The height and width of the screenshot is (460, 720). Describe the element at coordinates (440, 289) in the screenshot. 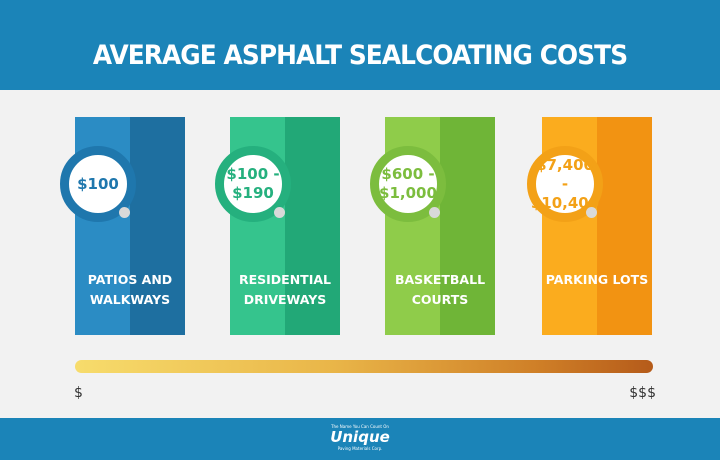

I see `category-label: BASKETBALL COURTS` at that location.